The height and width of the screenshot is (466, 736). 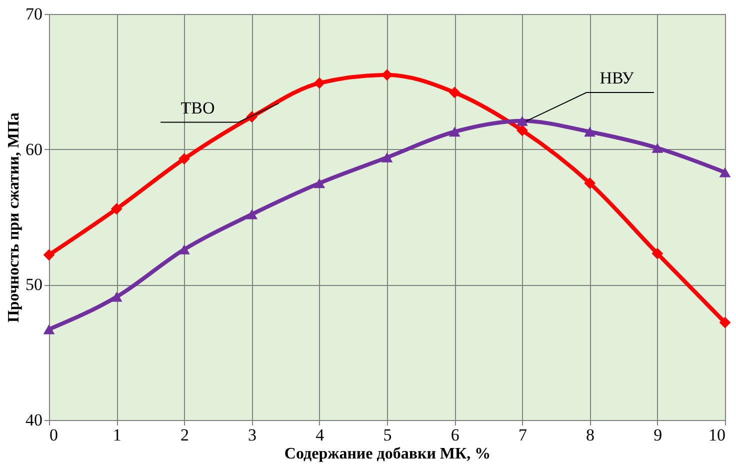 I want to click on x-tick-label: 7, so click(x=523, y=435).